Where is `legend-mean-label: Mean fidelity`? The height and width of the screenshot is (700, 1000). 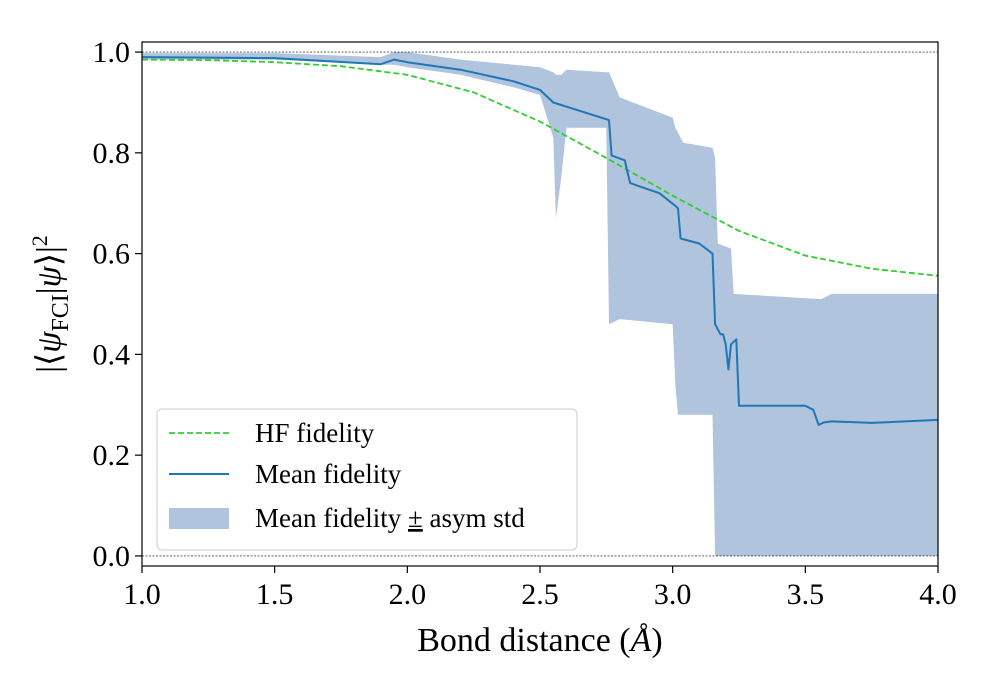 legend-mean-label: Mean fidelity is located at coordinates (328, 474).